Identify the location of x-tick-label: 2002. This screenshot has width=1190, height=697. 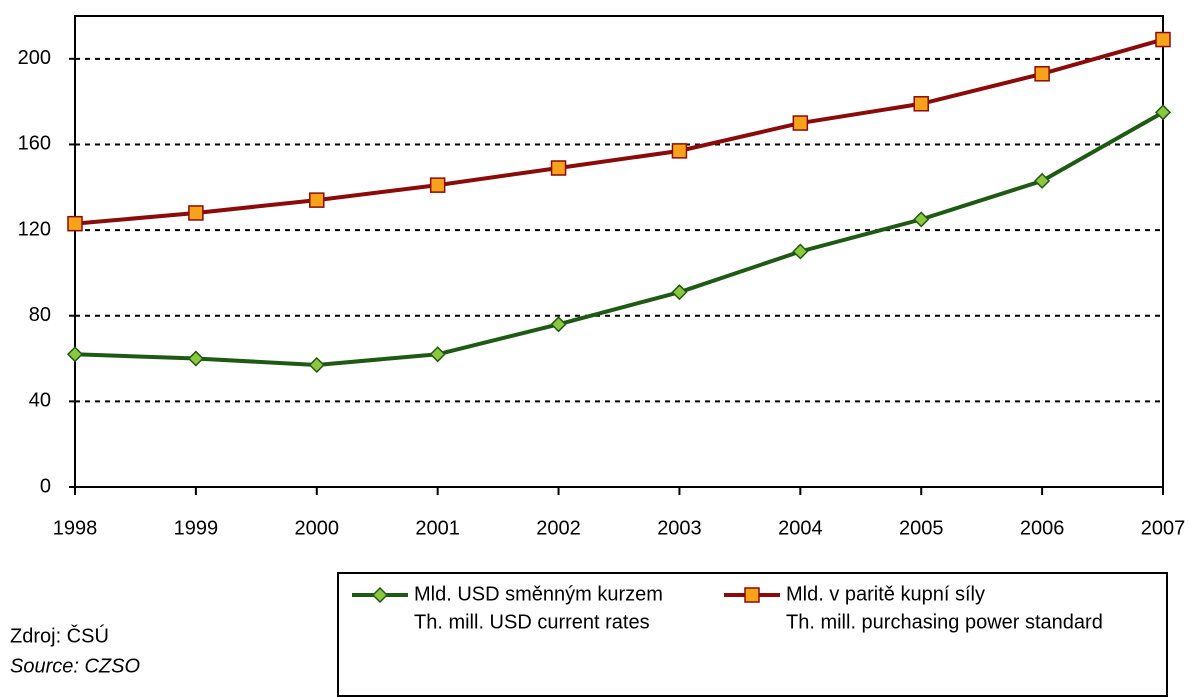
(558, 528).